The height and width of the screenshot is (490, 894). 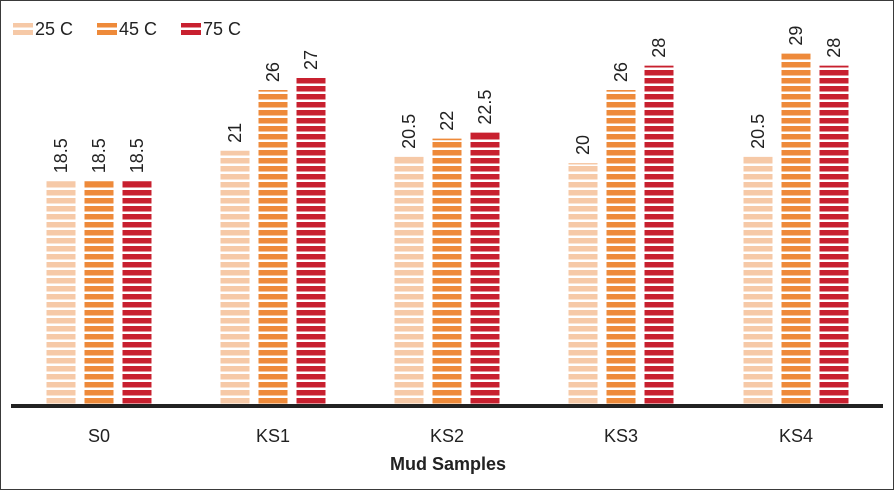 I want to click on legend-label-1: 25 C, so click(x=54, y=29).